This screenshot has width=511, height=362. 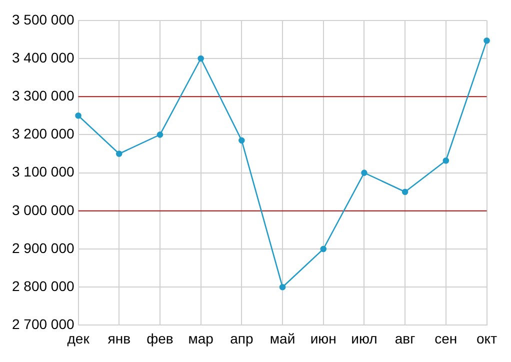 What do you see at coordinates (43, 286) in the screenshot?
I see `y-tick-label: 2 800 000` at bounding box center [43, 286].